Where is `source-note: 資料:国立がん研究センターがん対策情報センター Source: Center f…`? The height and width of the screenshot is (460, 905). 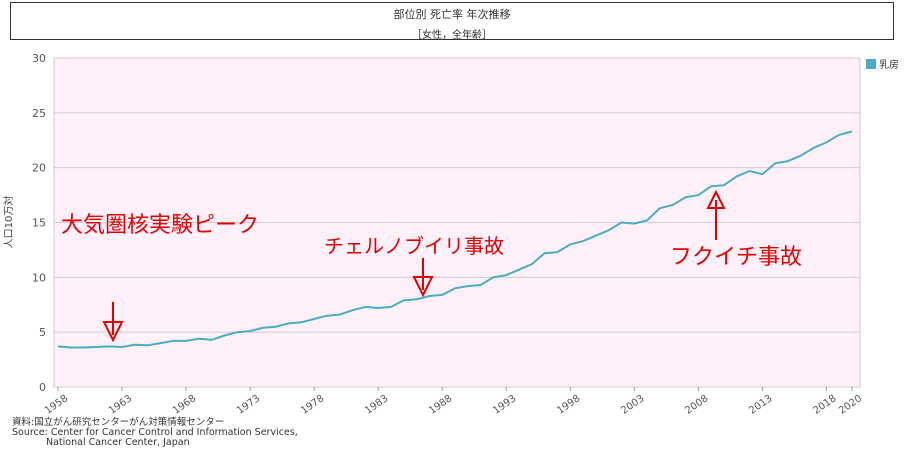 source-note: 資料:国立がん研究センターがん対策情報センター Source: Center f… is located at coordinates (155, 433).